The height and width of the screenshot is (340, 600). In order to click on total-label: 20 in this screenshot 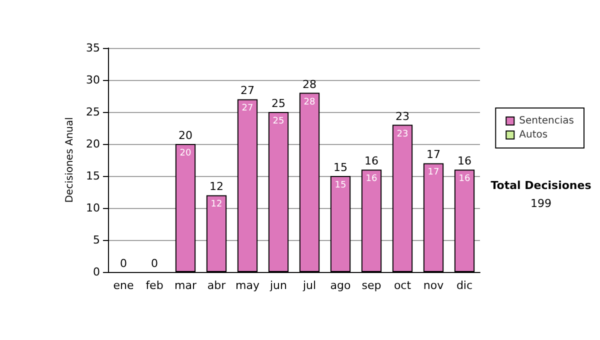, I will do `click(185, 135)`.